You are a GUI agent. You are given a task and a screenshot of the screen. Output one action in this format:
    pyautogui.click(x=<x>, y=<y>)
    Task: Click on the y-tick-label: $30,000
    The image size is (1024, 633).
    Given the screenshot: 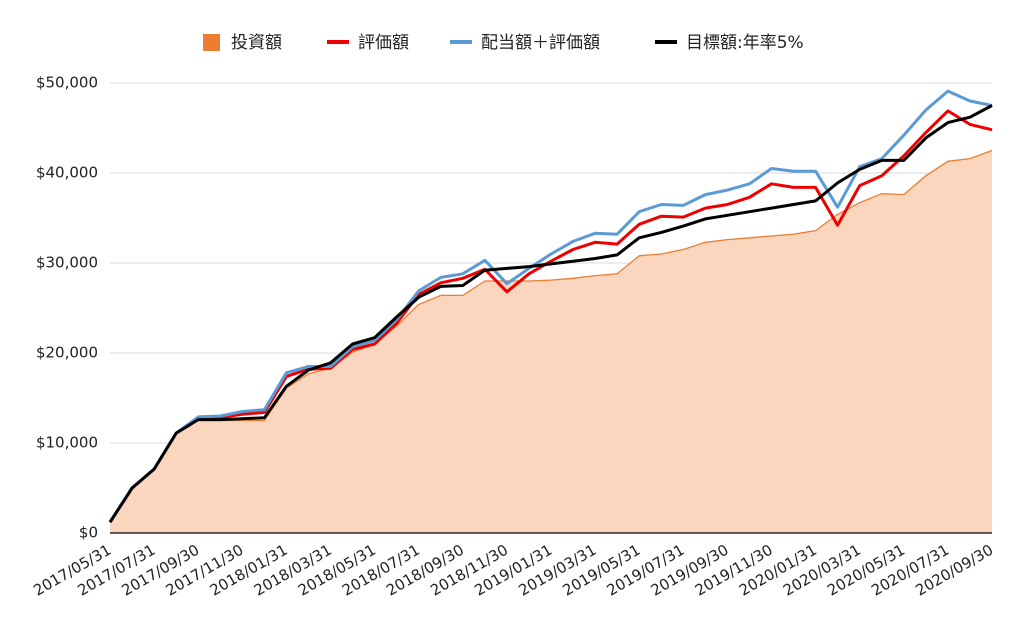 What is the action you would take?
    pyautogui.click(x=67, y=263)
    